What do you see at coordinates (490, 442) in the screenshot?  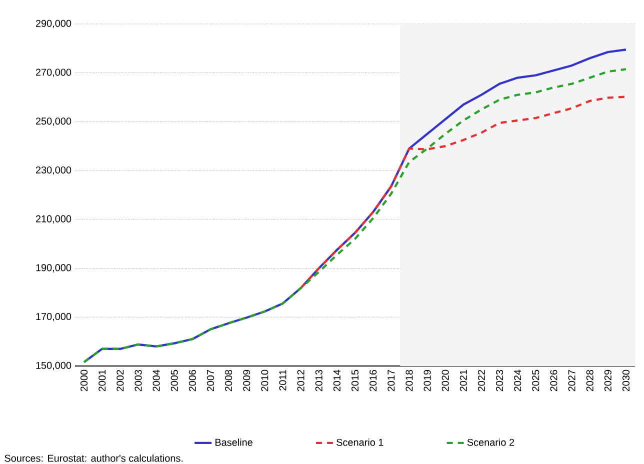 I see `legend-label: Scenario 2` at bounding box center [490, 442].